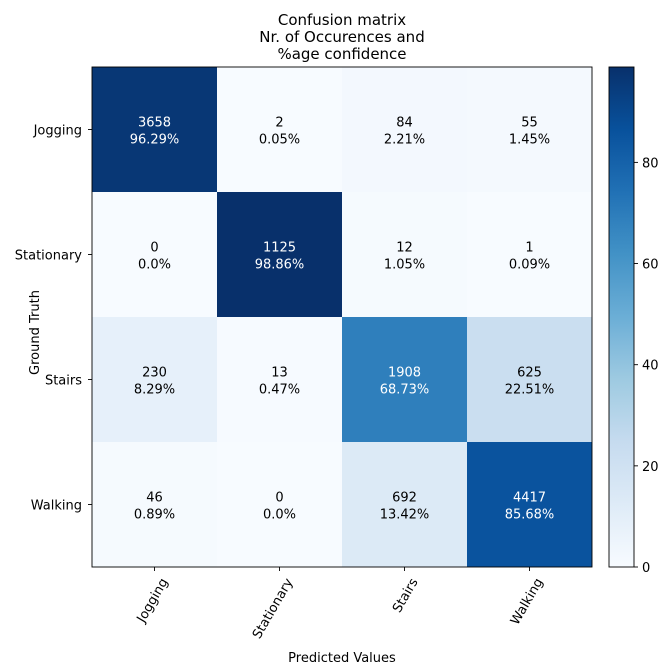  Describe the element at coordinates (405, 515) in the screenshot. I see `cell-percent-label: 13.42%` at that location.